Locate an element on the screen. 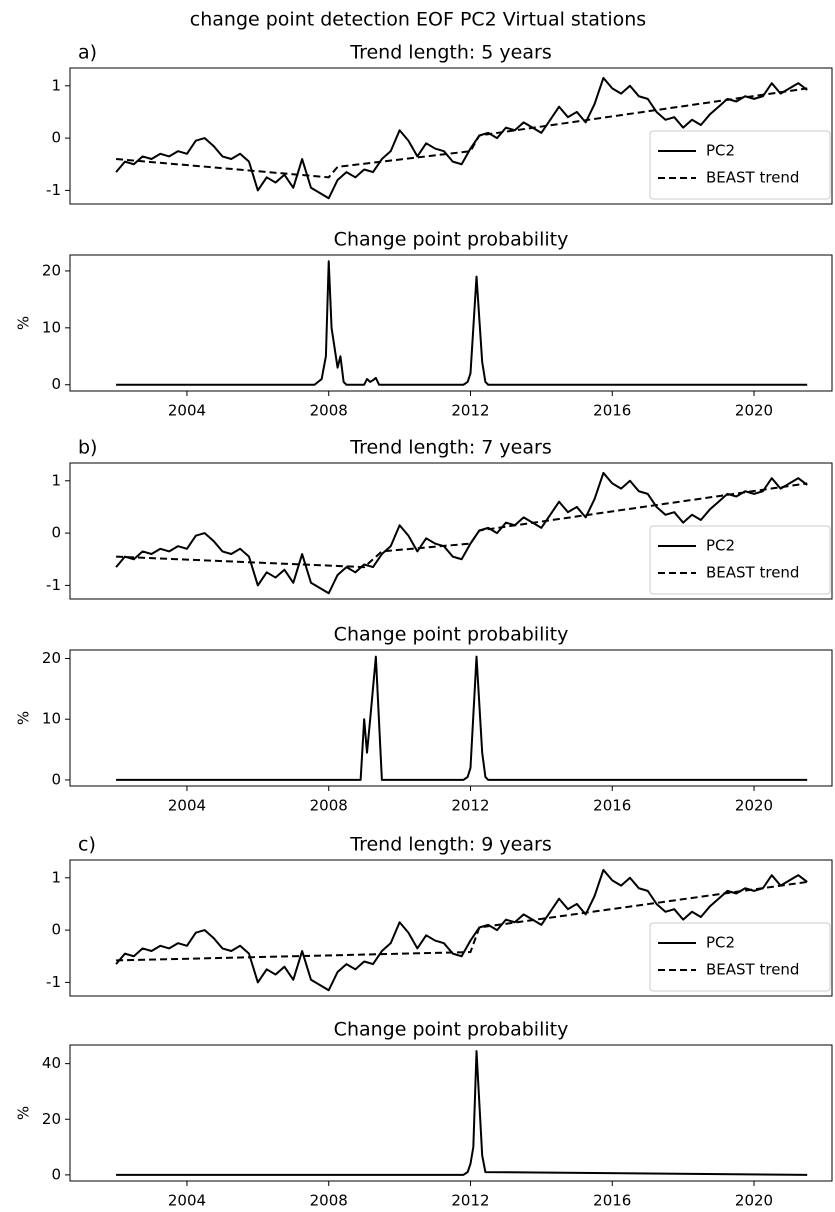 Image resolution: width=835 pixels, height=1212 pixels. panel-label: b) is located at coordinates (87, 448).